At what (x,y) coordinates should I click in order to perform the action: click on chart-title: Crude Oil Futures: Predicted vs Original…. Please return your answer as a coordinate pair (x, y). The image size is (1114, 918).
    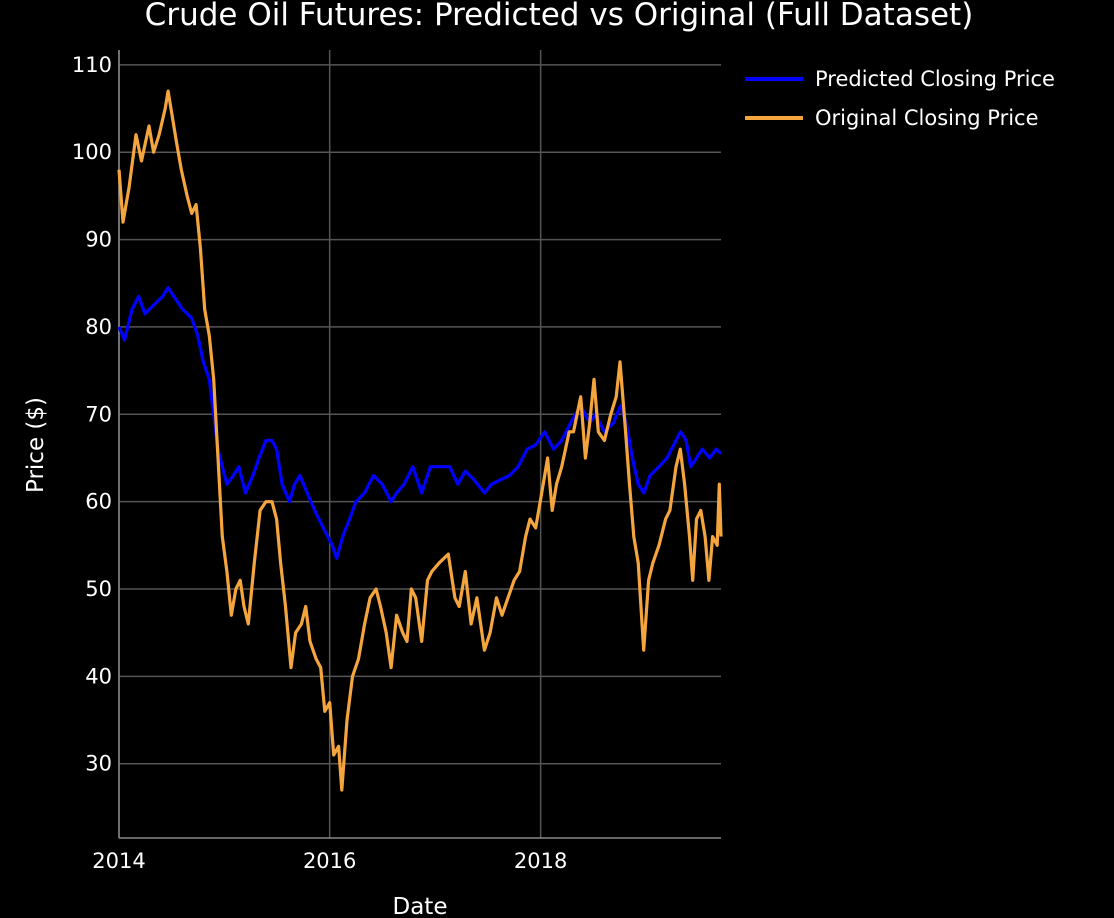
    Looking at the image, I should click on (559, 16).